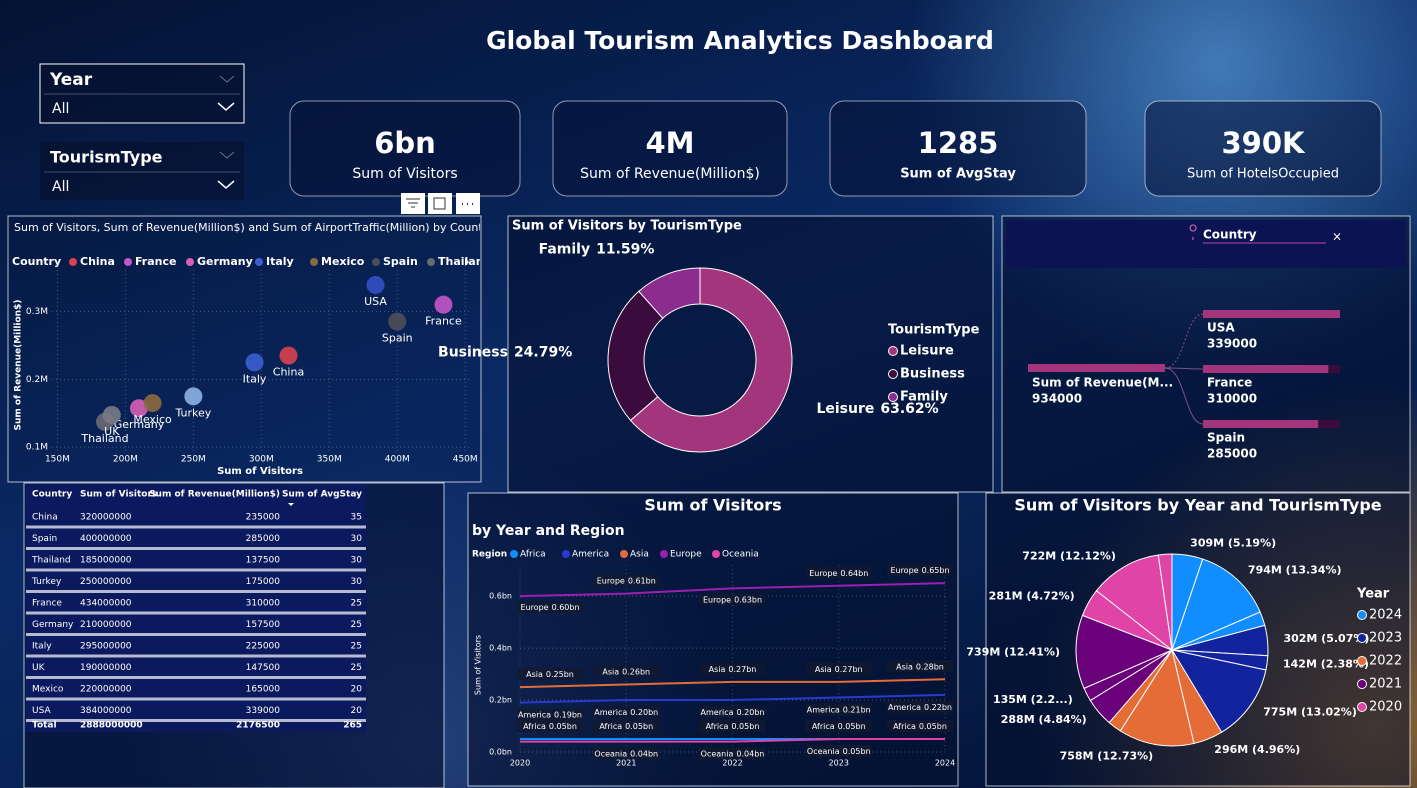  What do you see at coordinates (106, 157) in the screenshot?
I see `slicer-label: TourismType` at bounding box center [106, 157].